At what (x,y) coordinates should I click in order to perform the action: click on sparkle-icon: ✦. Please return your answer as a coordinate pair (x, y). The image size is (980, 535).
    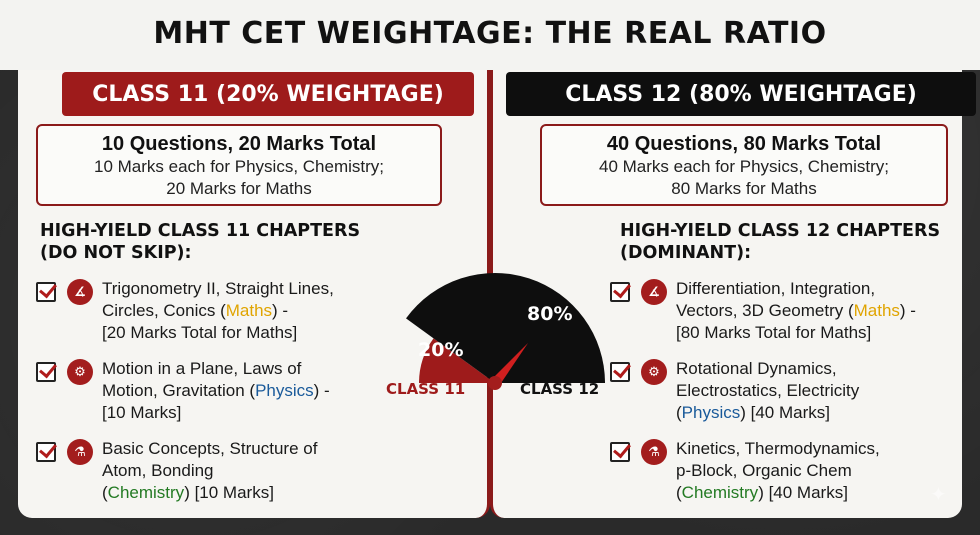
    Looking at the image, I should click on (938, 495).